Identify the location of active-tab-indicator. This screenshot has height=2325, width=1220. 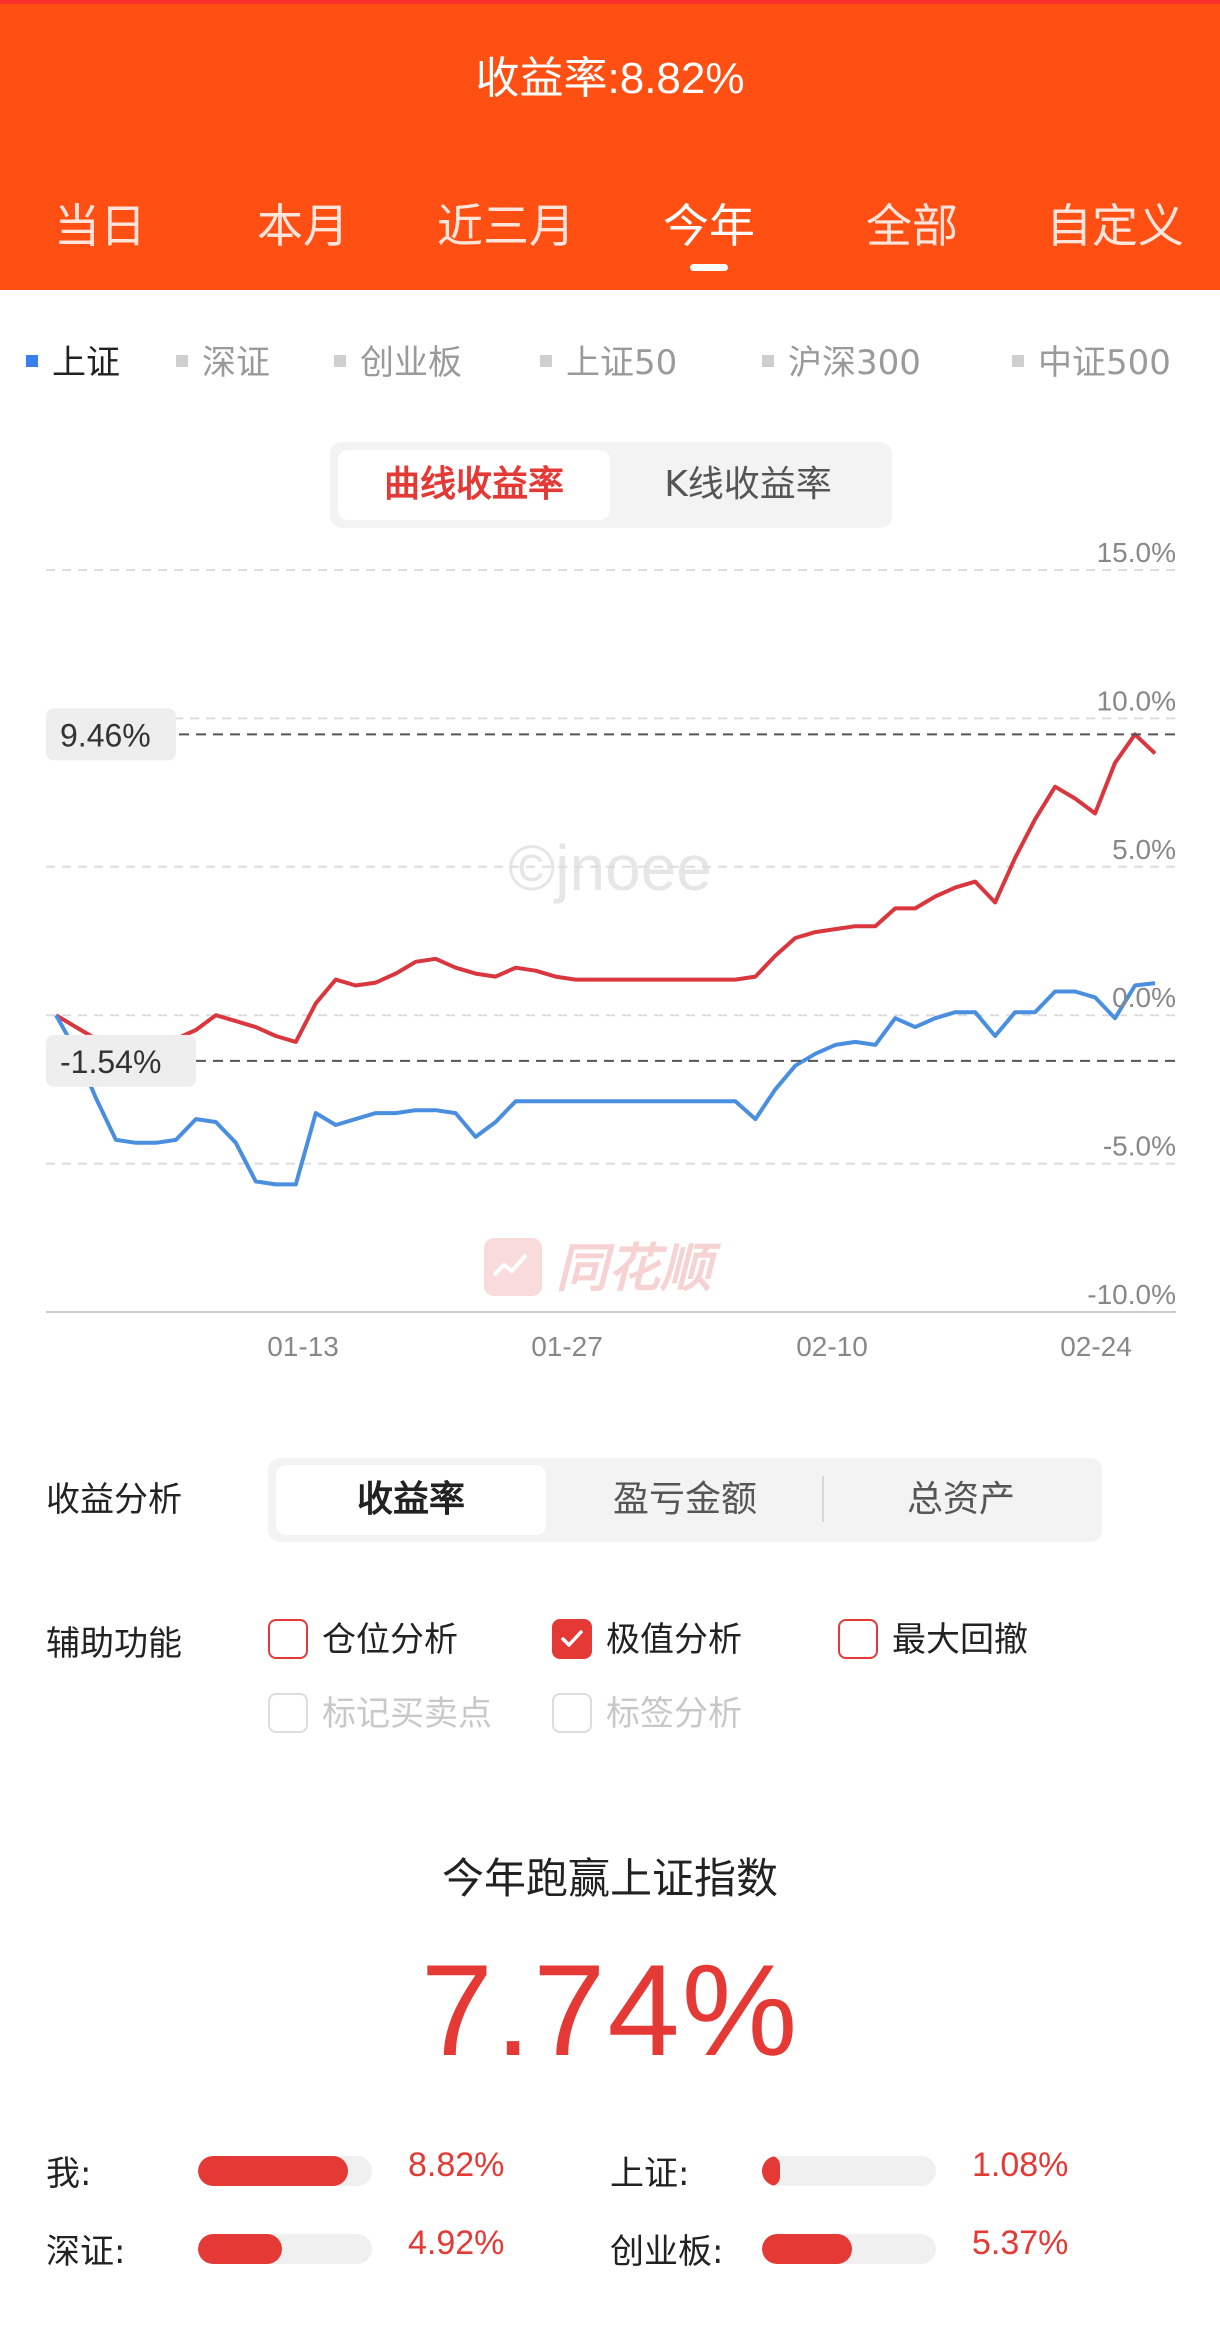
(709, 267).